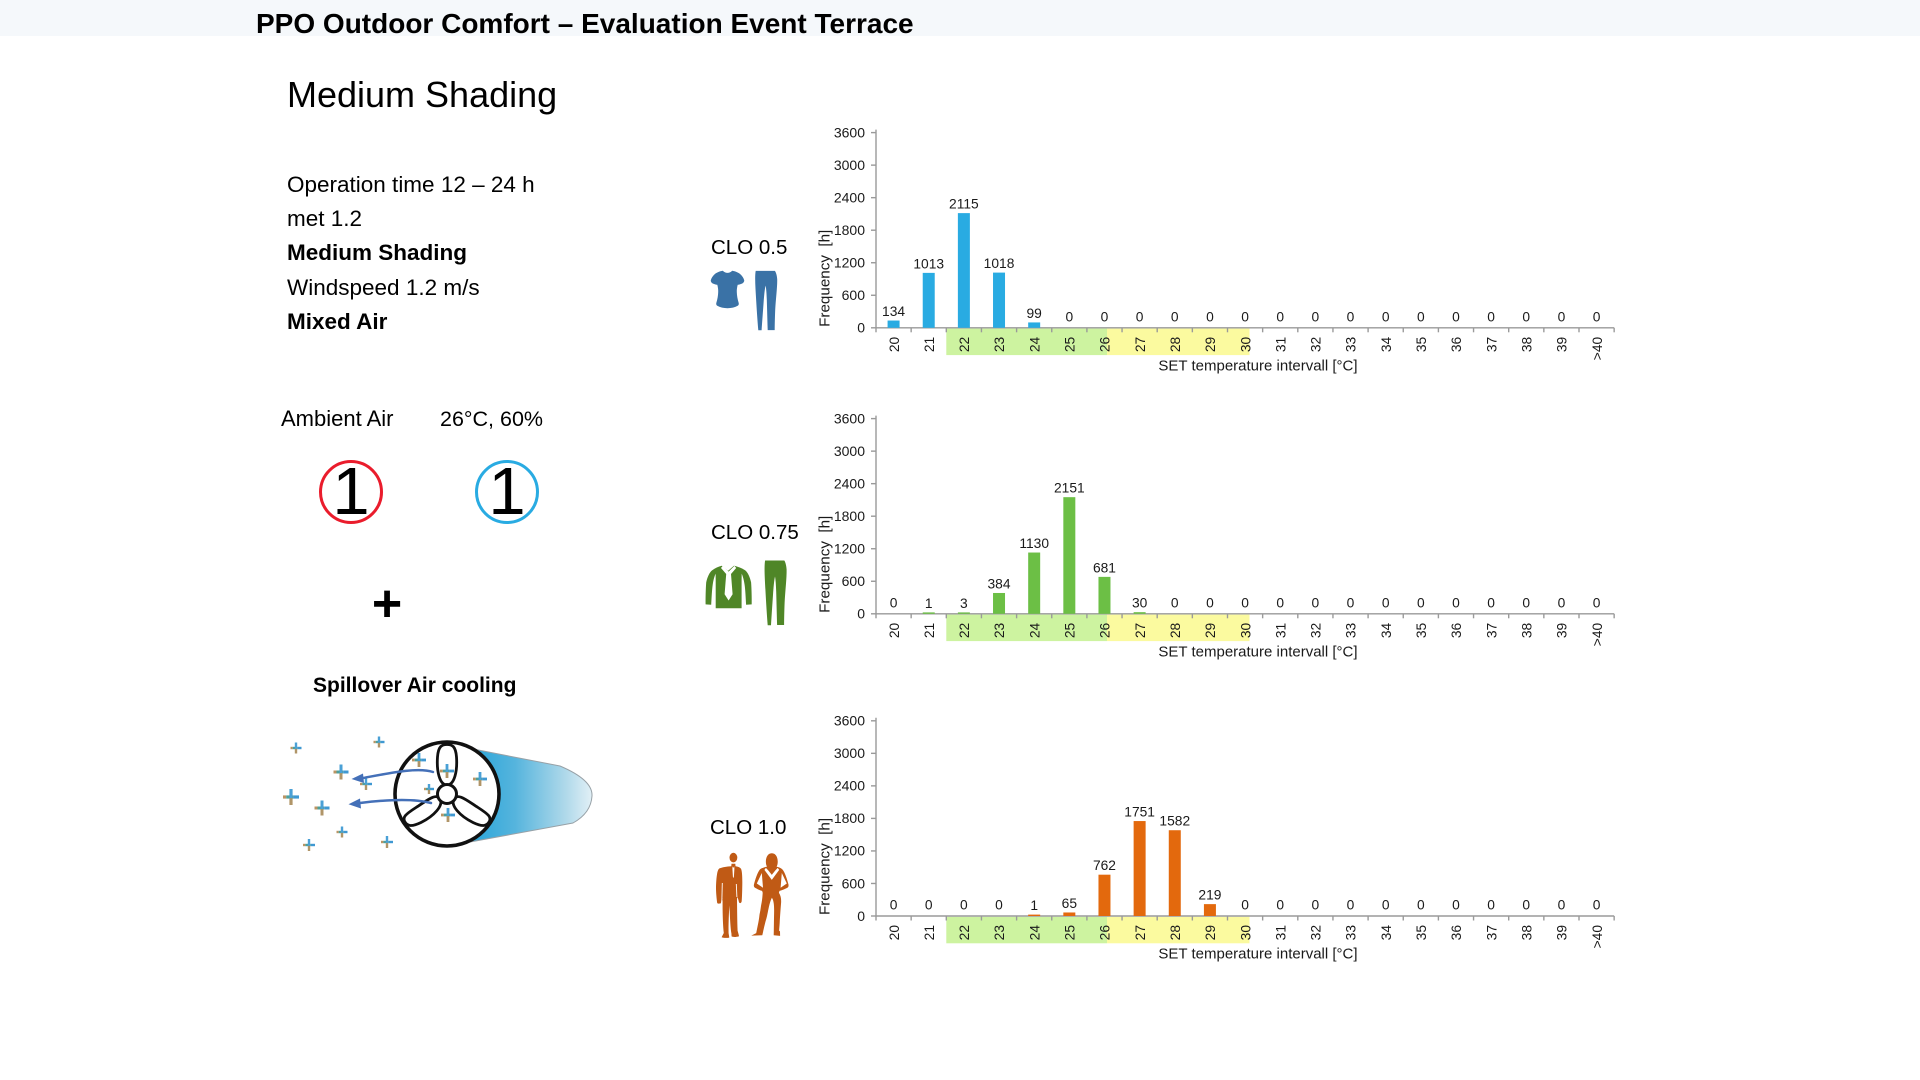 Image resolution: width=1920 pixels, height=1080 pixels. I want to click on svg-text: 219, so click(1209, 895).